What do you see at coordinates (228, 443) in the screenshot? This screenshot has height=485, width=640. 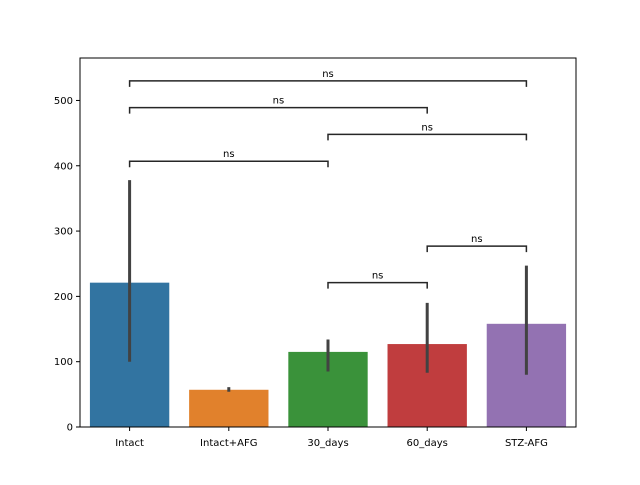 I see `x-tick-label: Intact+AFG` at bounding box center [228, 443].